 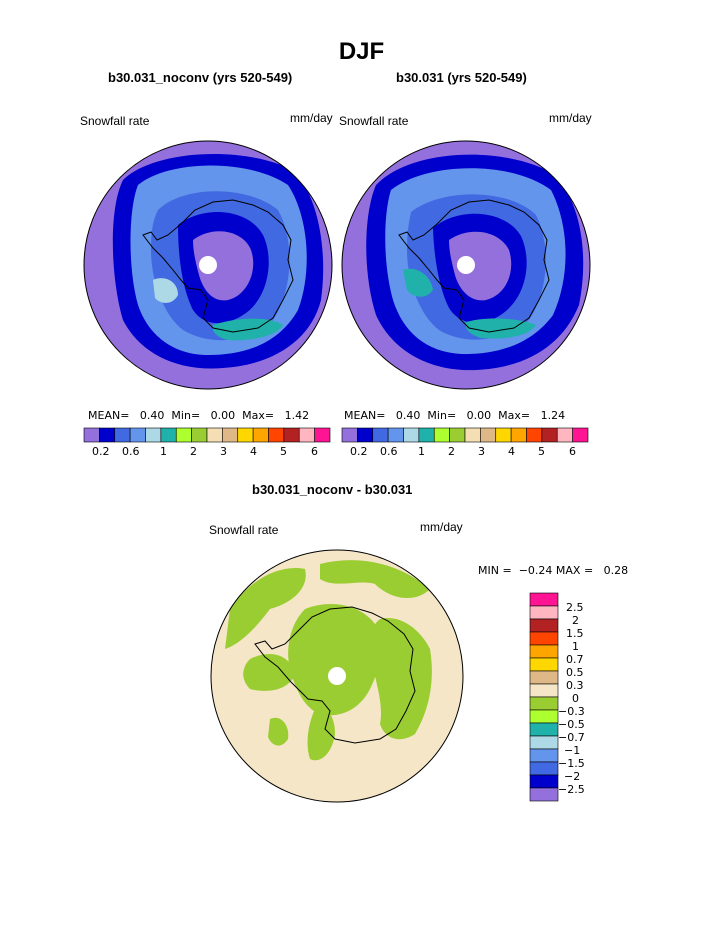 I want to click on panel2-map-border, so click(x=466, y=265).